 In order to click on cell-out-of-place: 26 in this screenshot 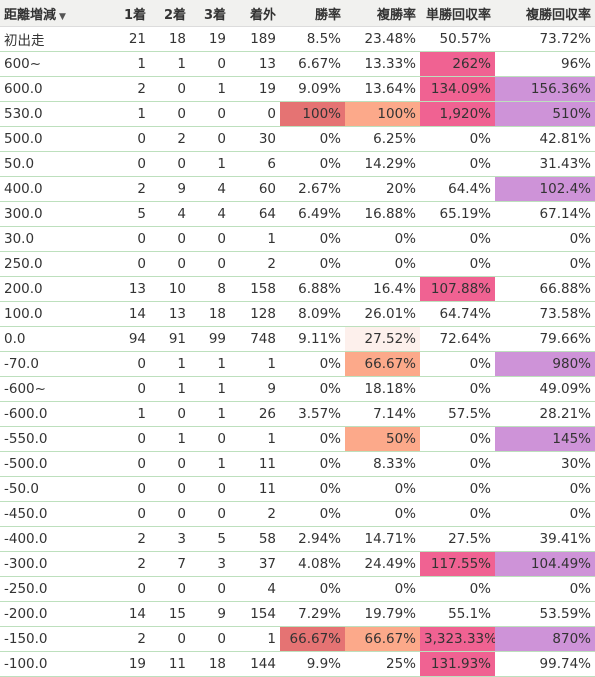, I will do `click(255, 414)`.